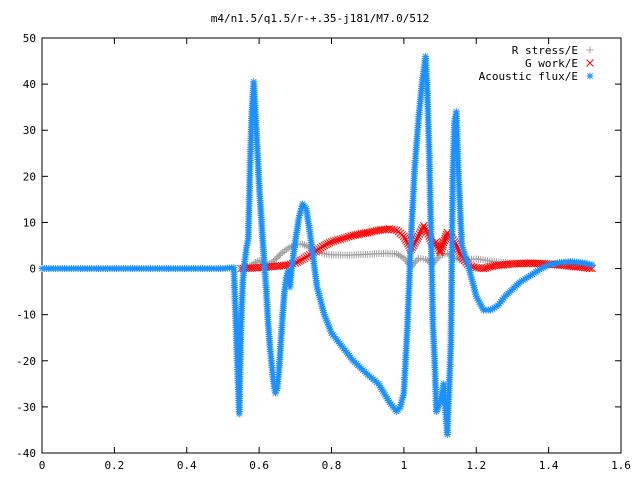 This screenshot has width=640, height=480. Describe the element at coordinates (549, 465) in the screenshot. I see `x-tick-label: 1.4` at that location.